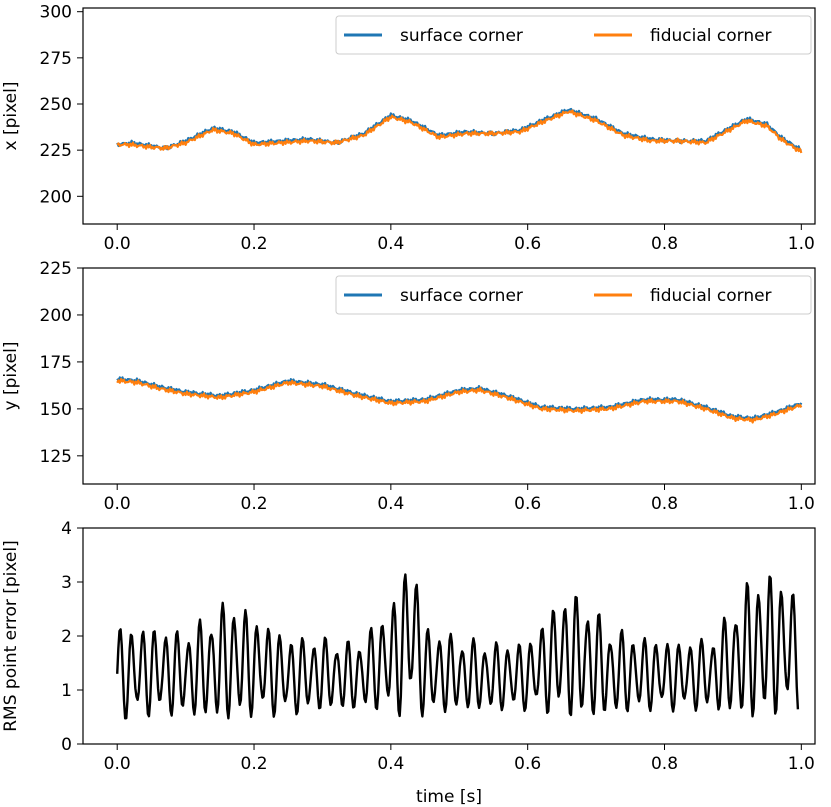  Describe the element at coordinates (66, 529) in the screenshot. I see `y-tick-label: 4` at that location.